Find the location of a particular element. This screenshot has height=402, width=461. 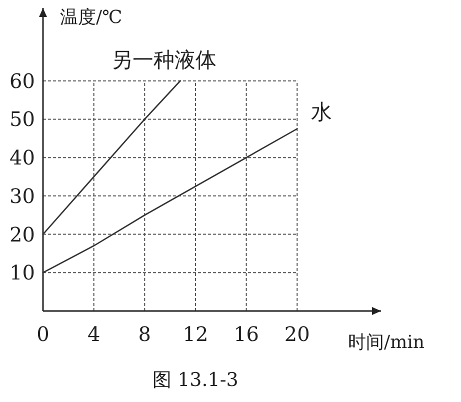

series-label: 水 is located at coordinates (321, 112).